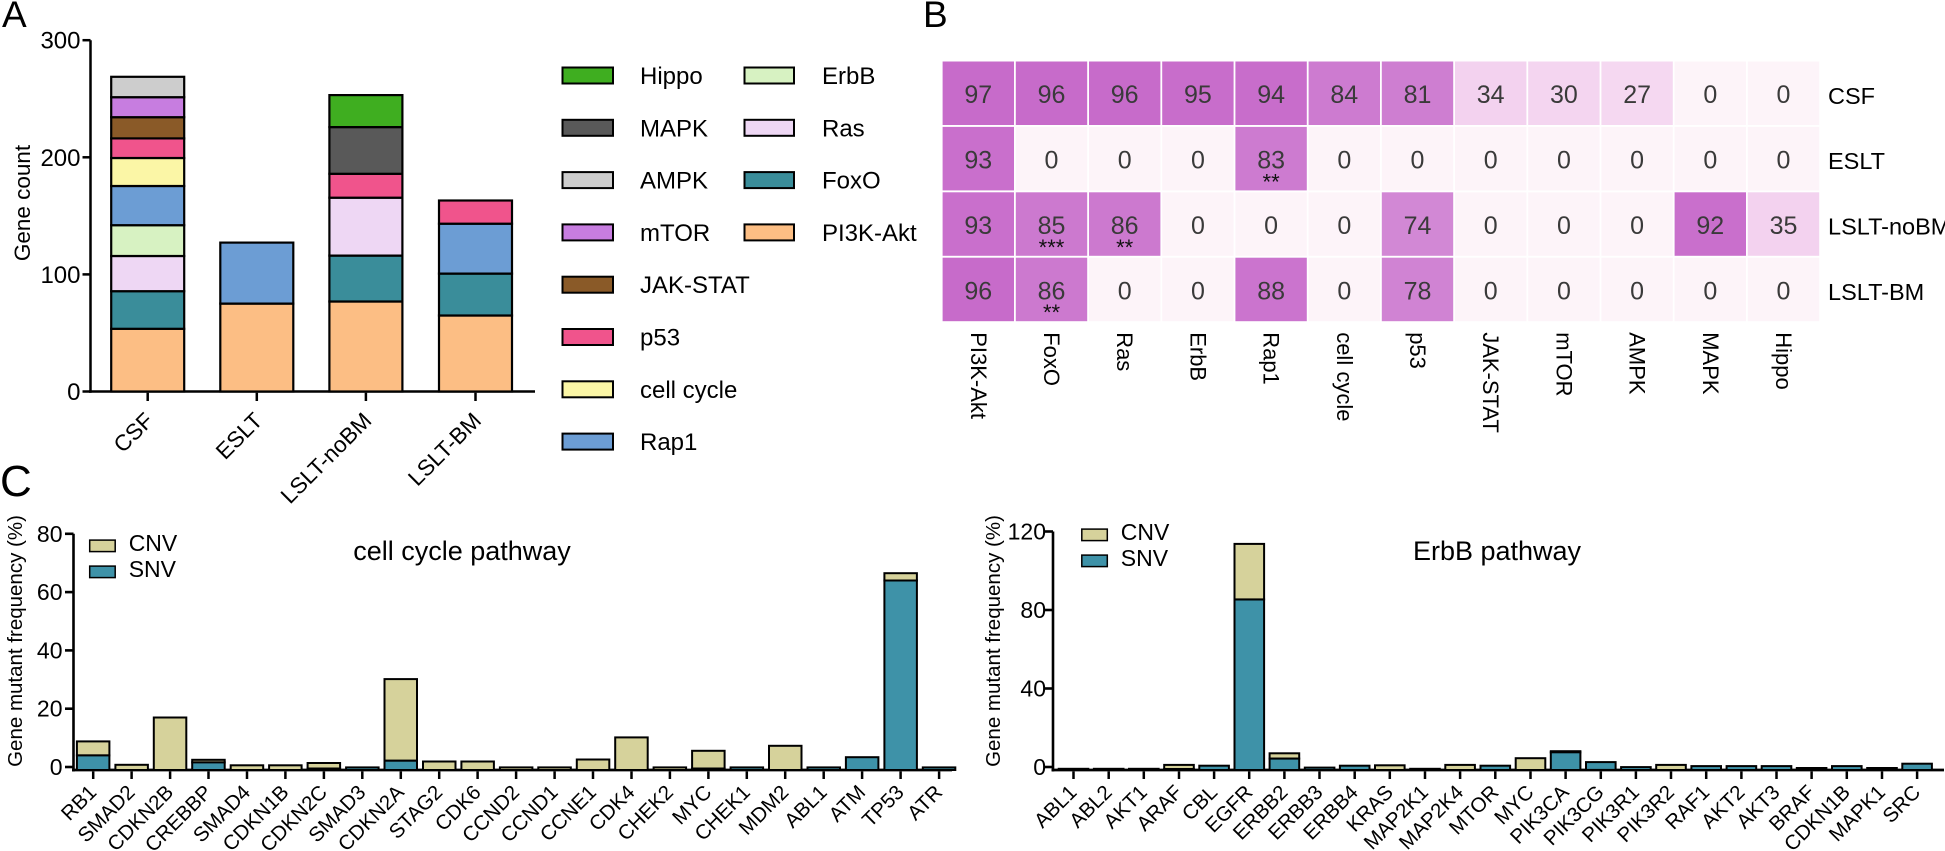 The width and height of the screenshot is (1945, 851). I want to click on svg-text: 200, so click(60, 158).